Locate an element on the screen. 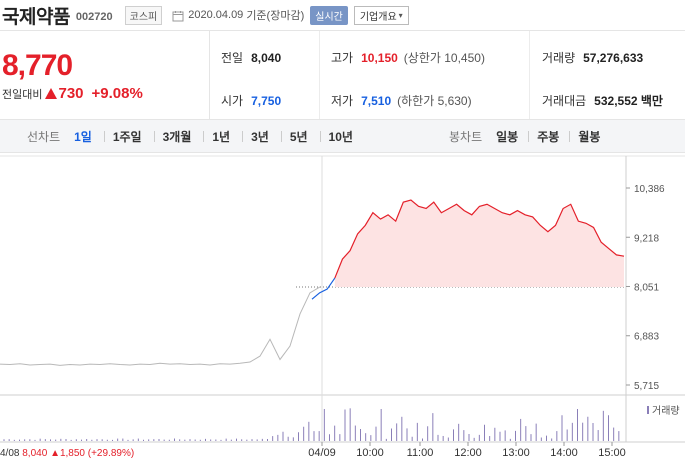  chevron-down-icon: ▾ is located at coordinates (400, 15).